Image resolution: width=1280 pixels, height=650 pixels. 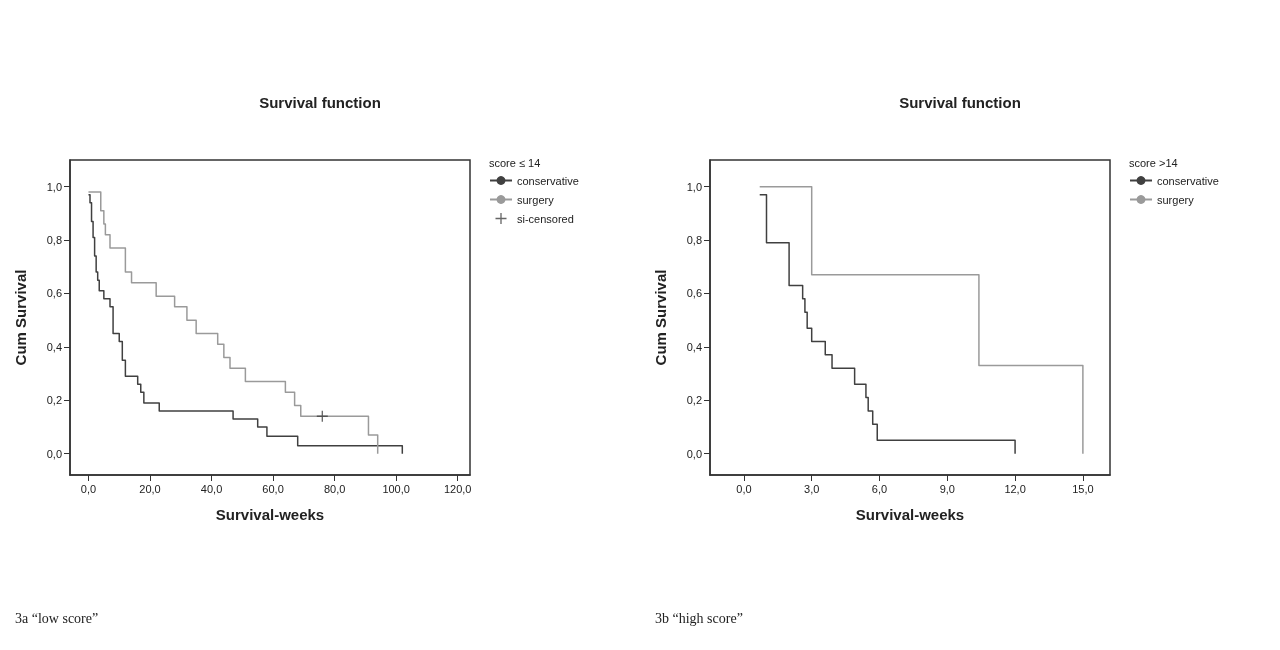 What do you see at coordinates (879, 488) in the screenshot?
I see `x-tick-label: 6,0` at bounding box center [879, 488].